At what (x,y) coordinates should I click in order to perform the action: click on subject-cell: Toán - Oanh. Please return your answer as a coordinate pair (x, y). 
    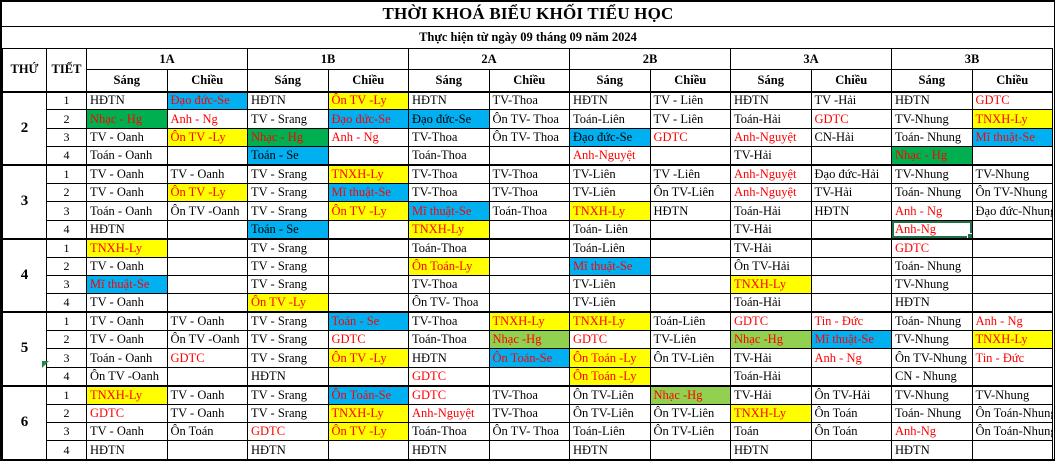
    Looking at the image, I should click on (127, 156).